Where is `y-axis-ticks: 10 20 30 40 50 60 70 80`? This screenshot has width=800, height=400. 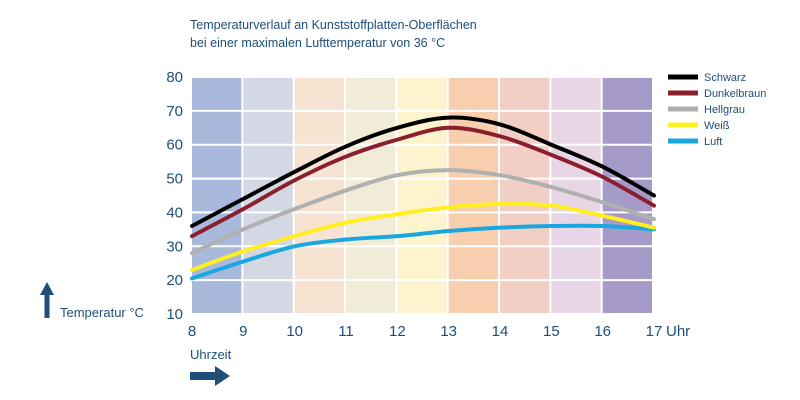
y-axis-ticks: 10 20 30 40 50 60 70 80 is located at coordinates (174, 196).